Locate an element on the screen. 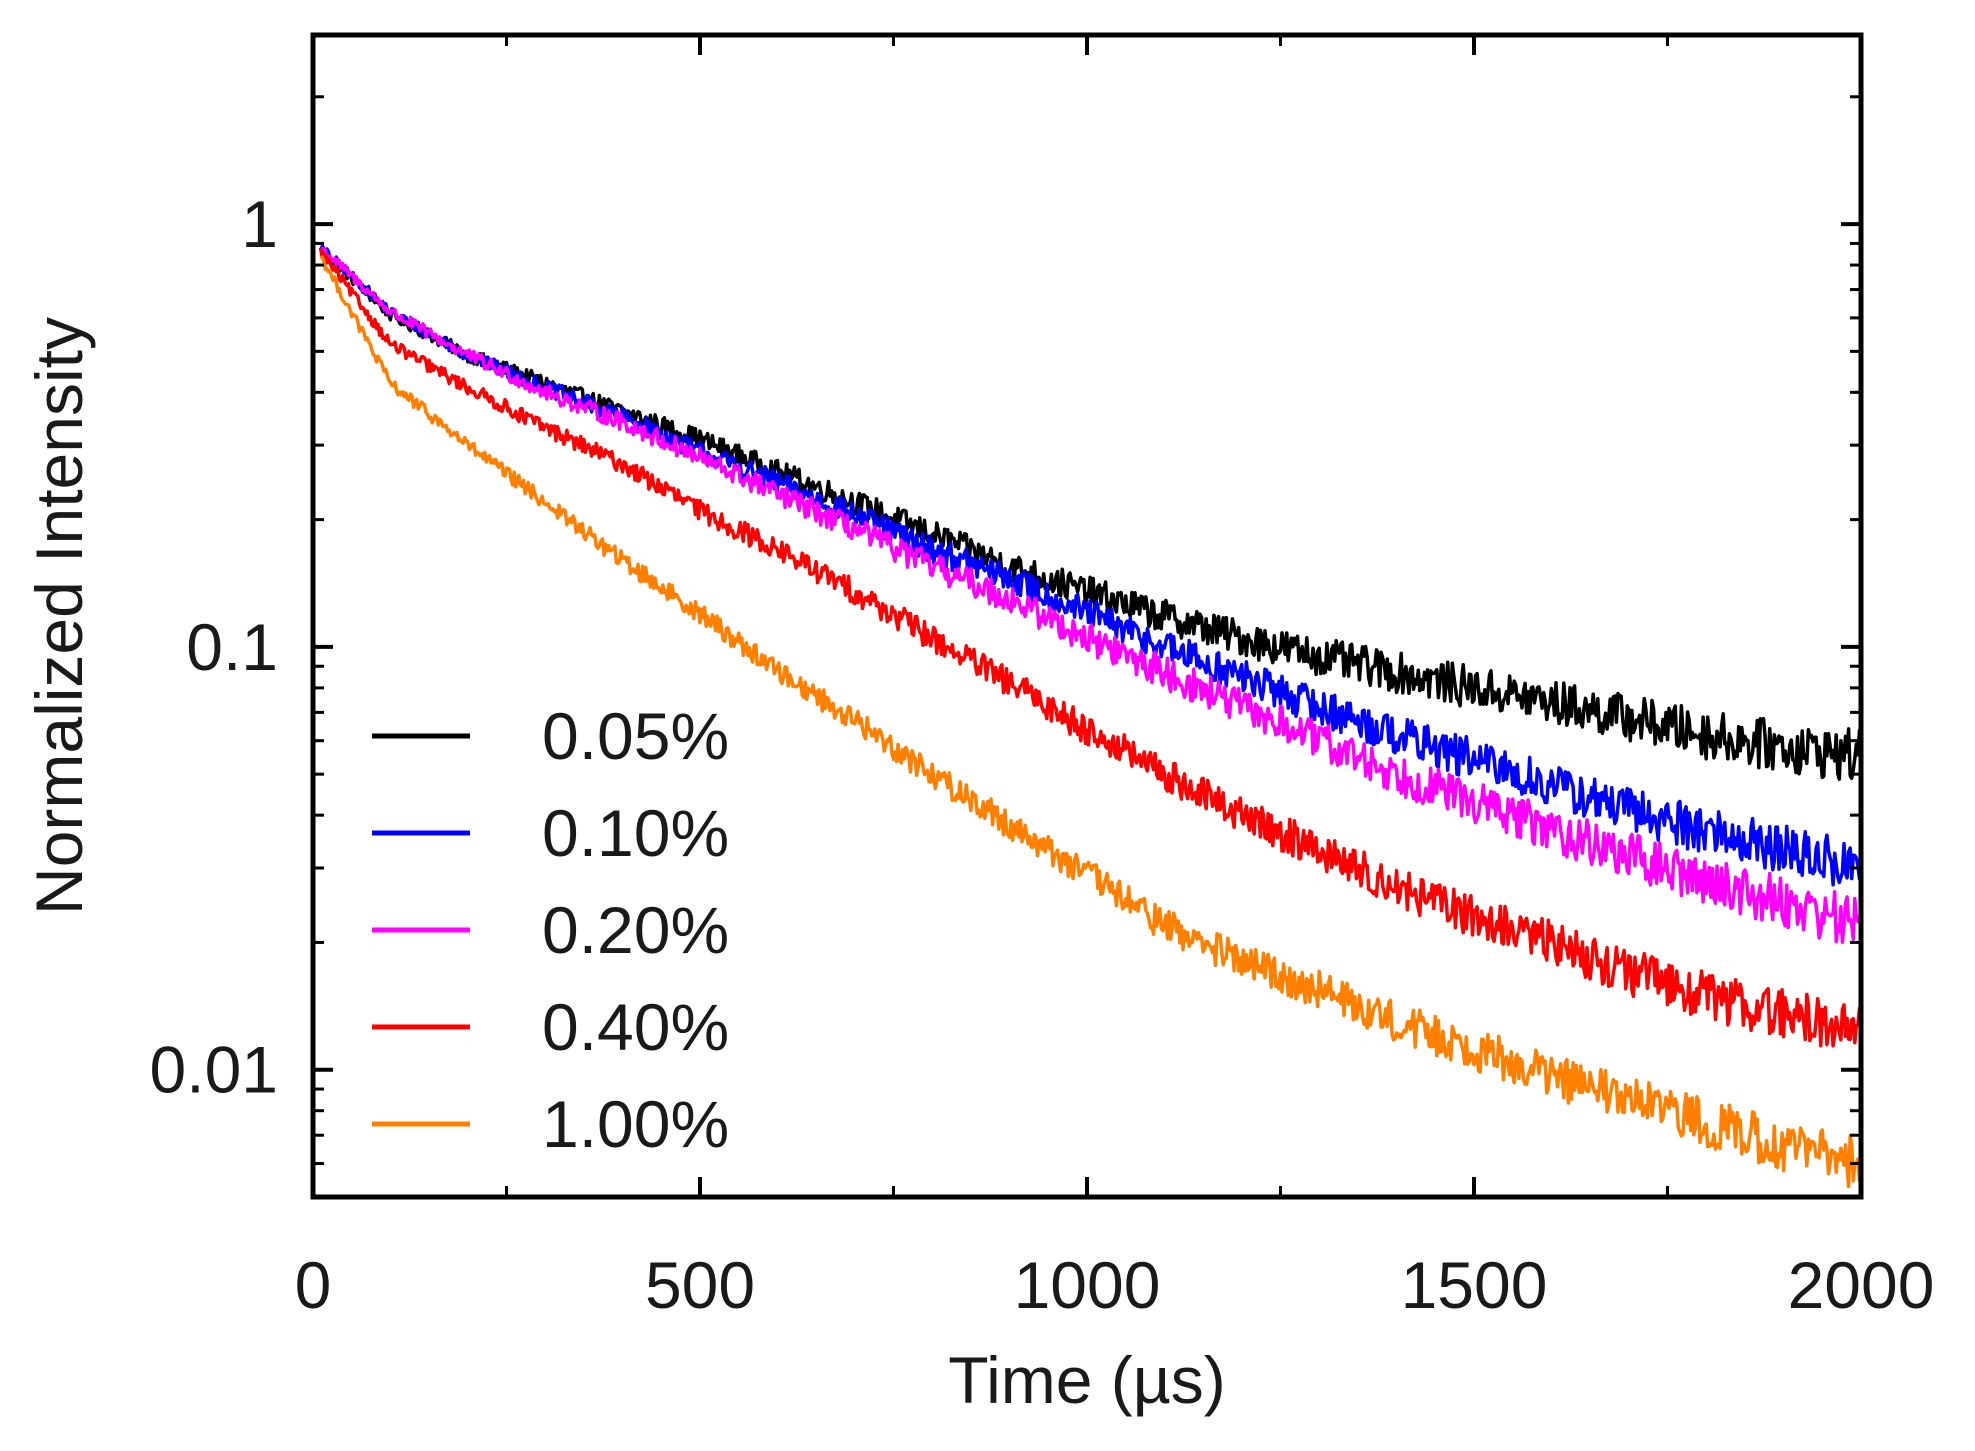 The image size is (1975, 1451). legend-label: 1.00% is located at coordinates (635, 1124).